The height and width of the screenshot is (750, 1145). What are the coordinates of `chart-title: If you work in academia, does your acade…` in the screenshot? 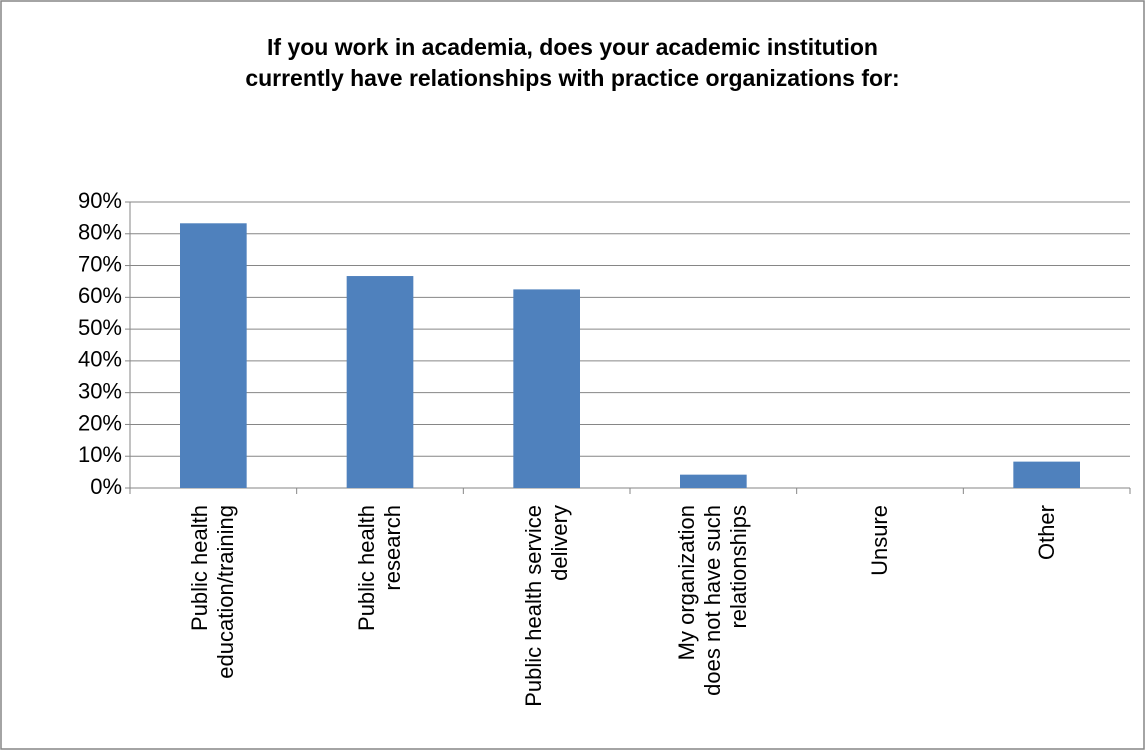 It's located at (572, 62).